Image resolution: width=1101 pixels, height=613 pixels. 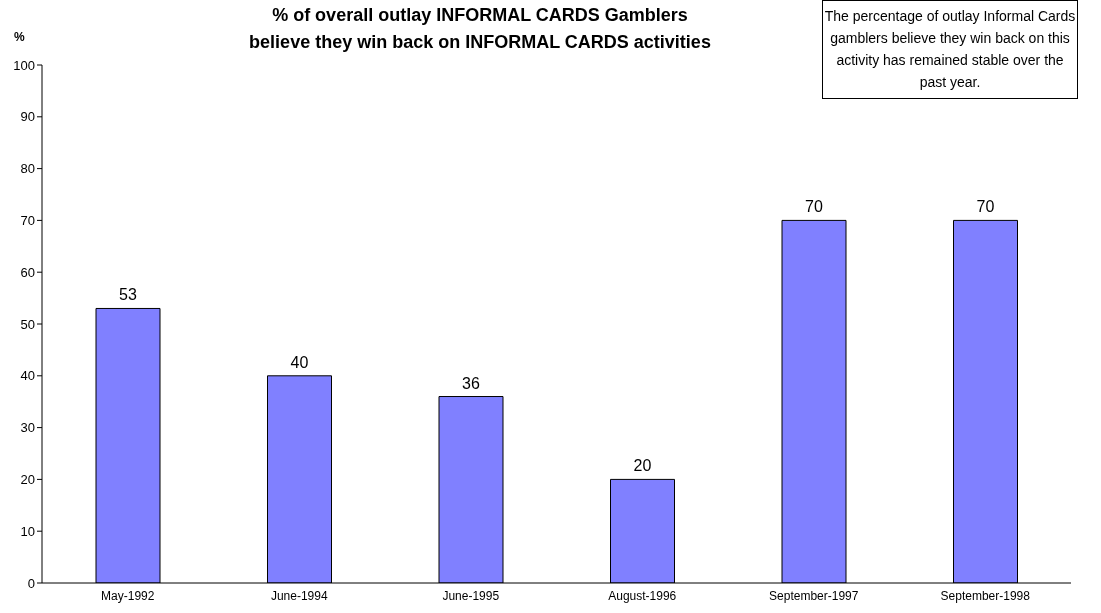 What do you see at coordinates (31, 583) in the screenshot?
I see `y-tick-label: 0` at bounding box center [31, 583].